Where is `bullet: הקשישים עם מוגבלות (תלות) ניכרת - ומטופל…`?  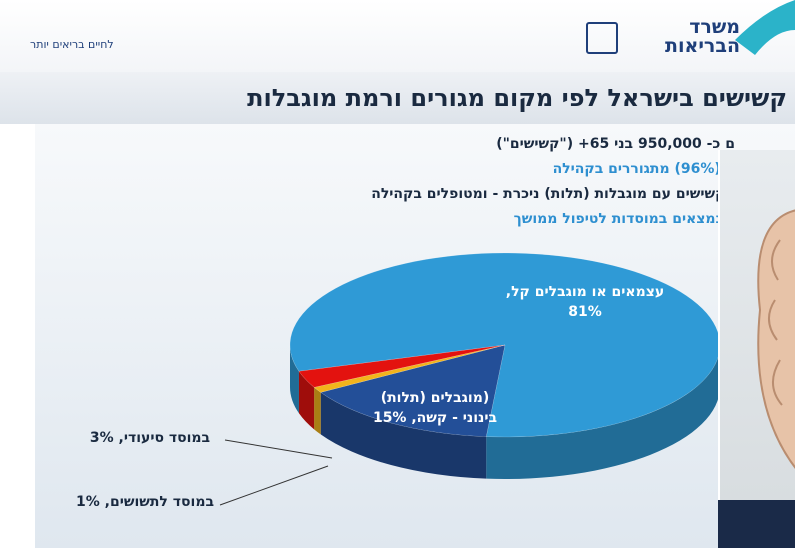 bullet: הקשישים עם מוגבלות (תלות) ניכרת - ומטופל… is located at coordinates (553, 194).